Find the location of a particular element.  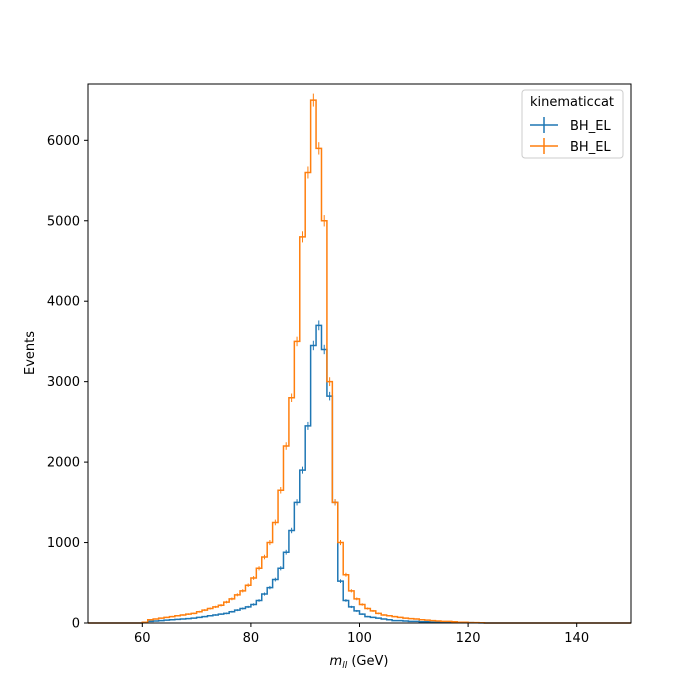

y-axis-ticks: 0 1000 2000 3000 4000 5000 6000 is located at coordinates (67, 383).